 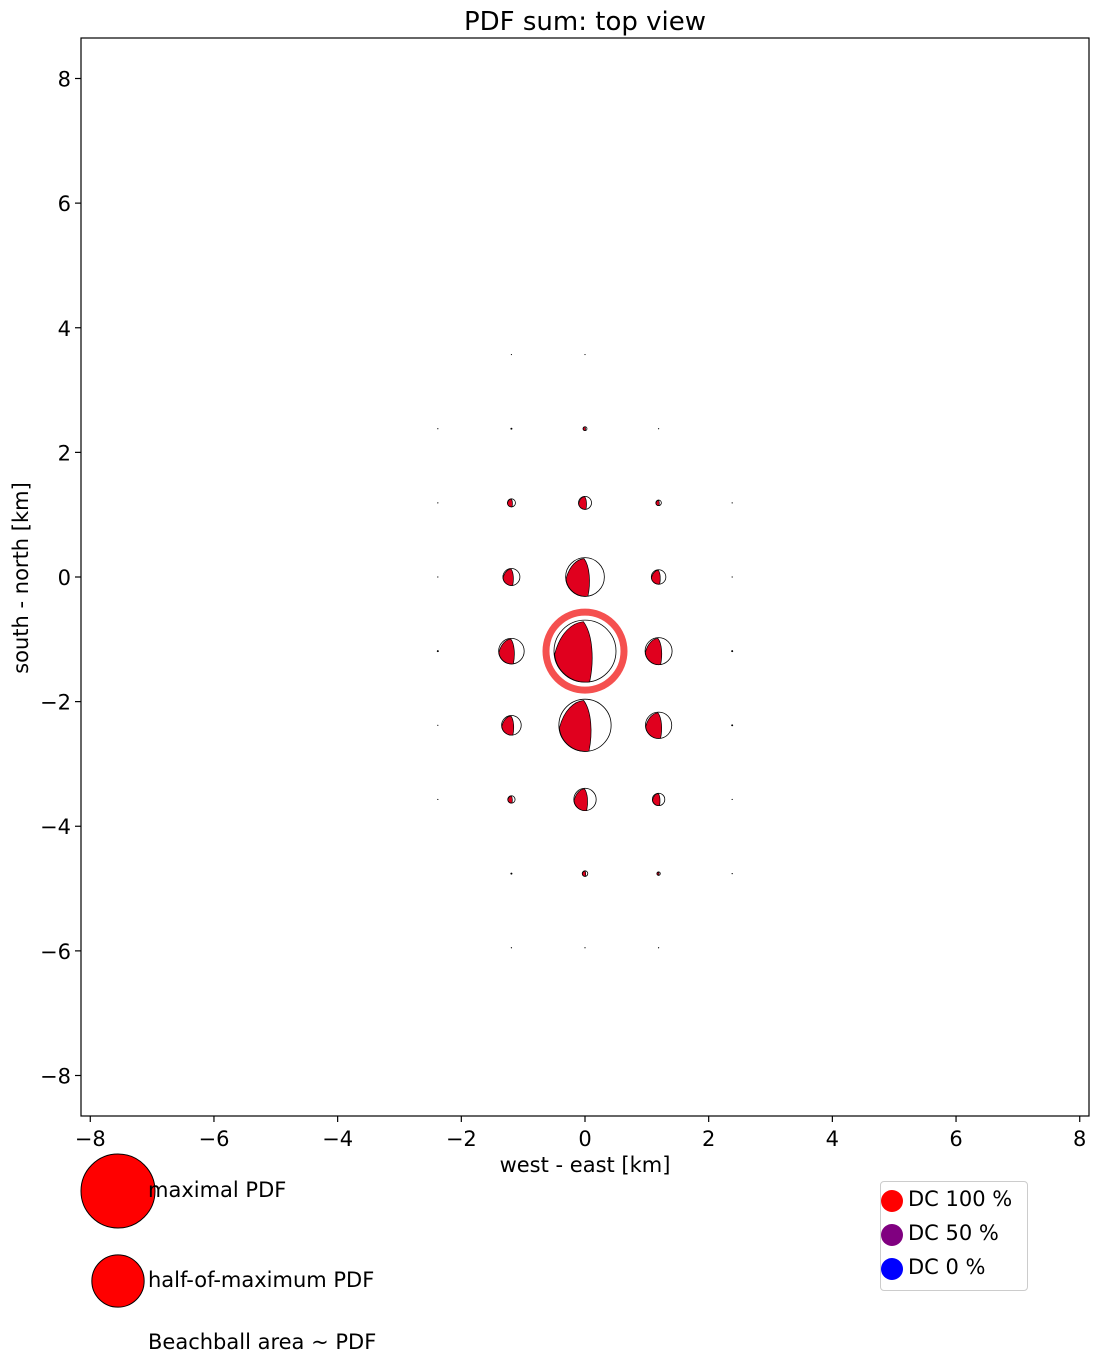 What do you see at coordinates (90, 1139) in the screenshot?
I see `x-tick-label: −8` at bounding box center [90, 1139].